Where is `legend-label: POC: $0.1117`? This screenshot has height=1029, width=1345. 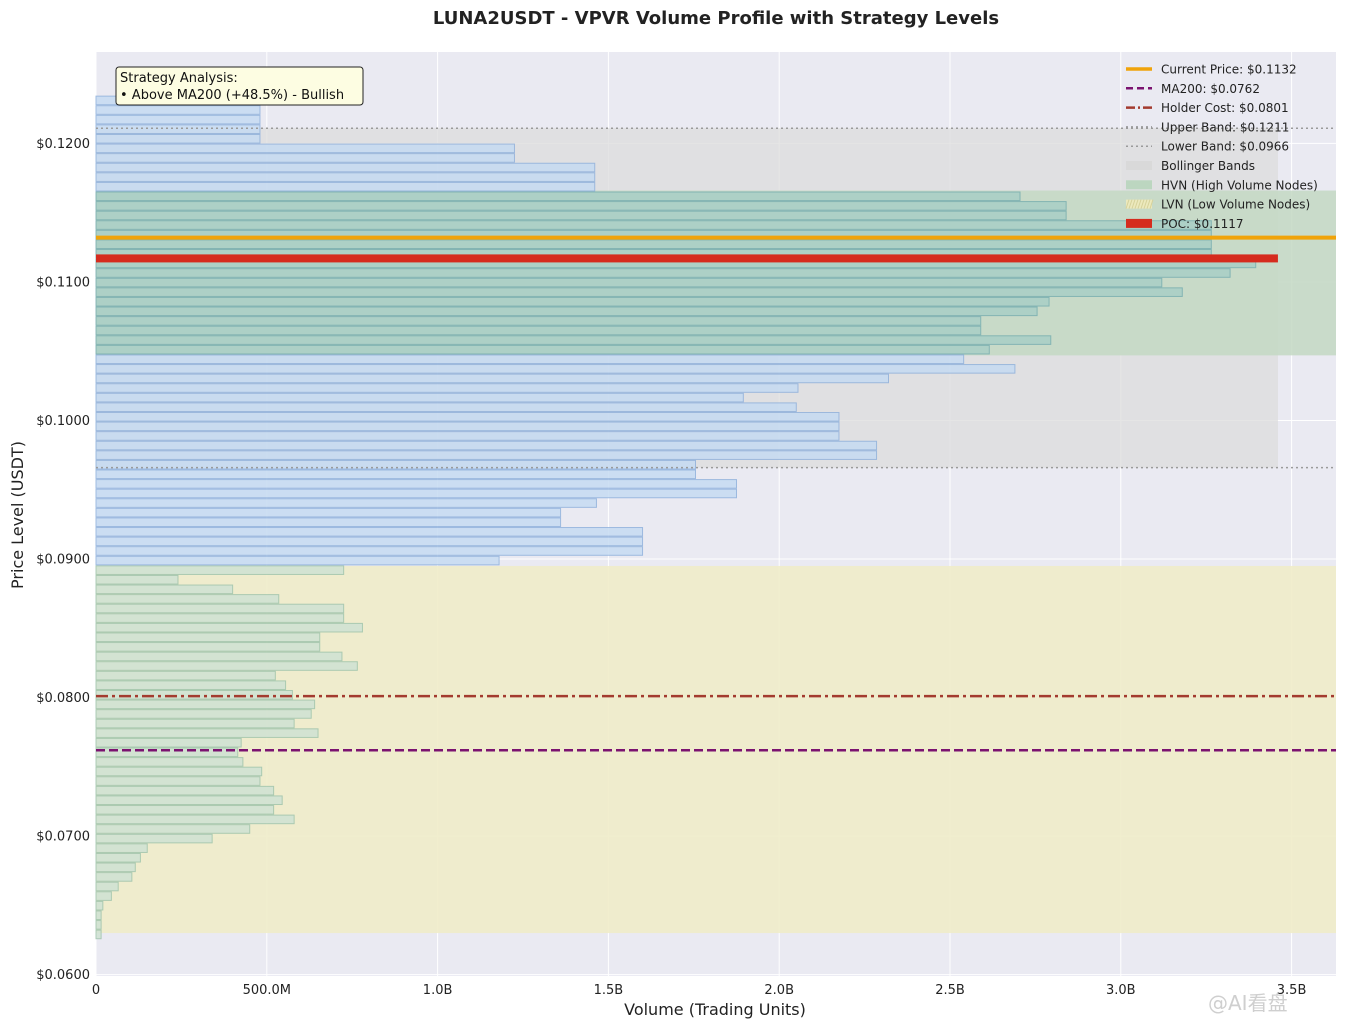 legend-label: POC: $0.1117 is located at coordinates (1202, 224).